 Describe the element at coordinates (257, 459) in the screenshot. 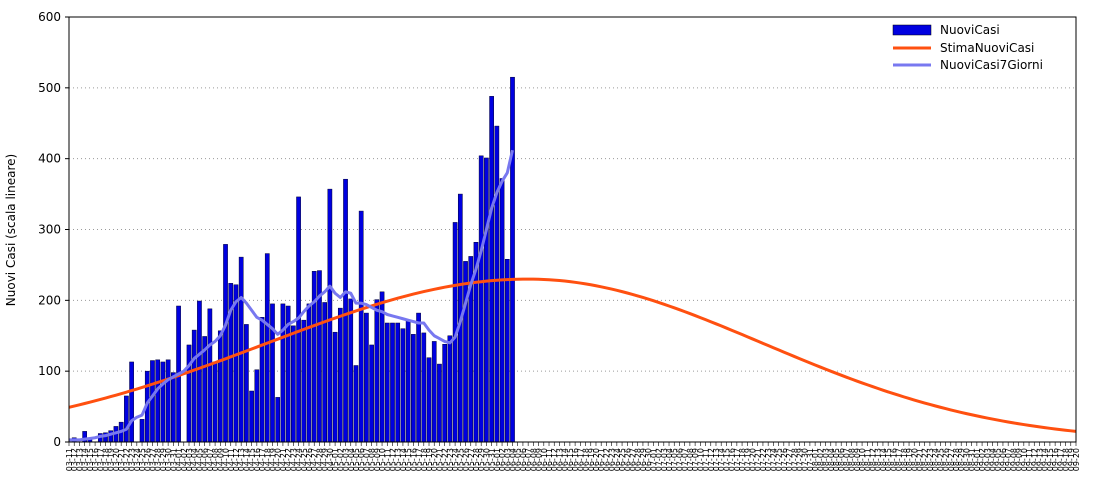

I see `x-tick-label: 04-16` at that location.